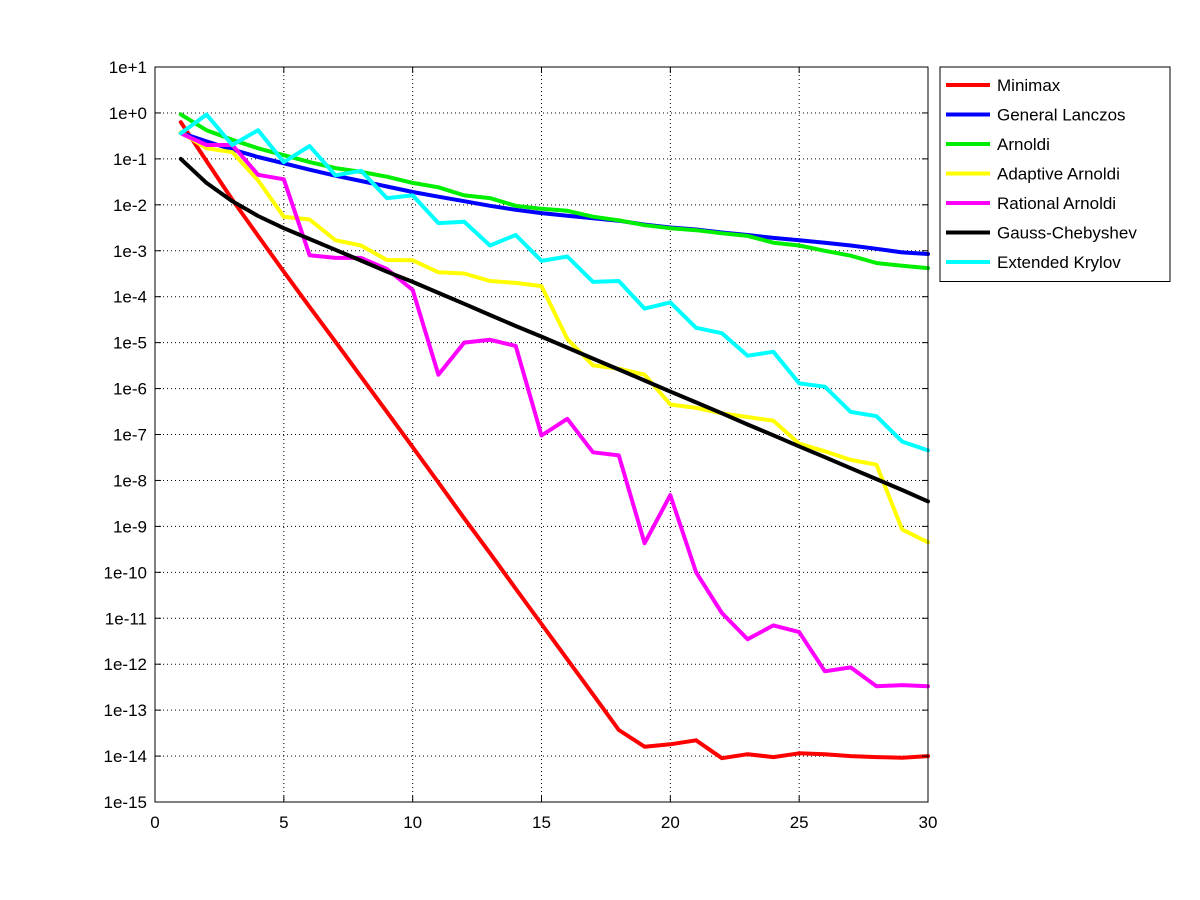 The image size is (1200, 900). What do you see at coordinates (130, 389) in the screenshot?
I see `y-tick-label: 1e-6` at bounding box center [130, 389].